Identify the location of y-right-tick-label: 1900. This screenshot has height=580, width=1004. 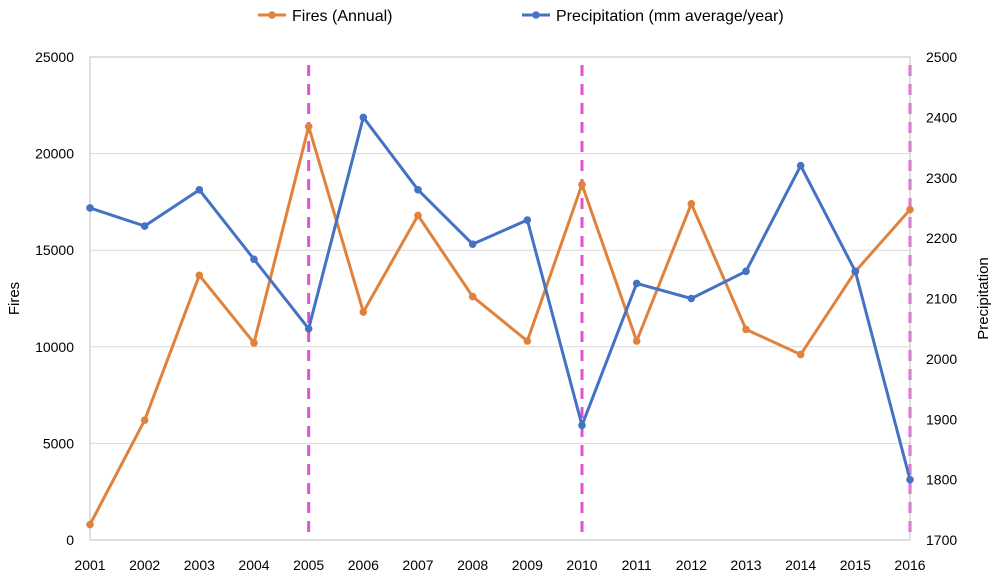
(941, 419).